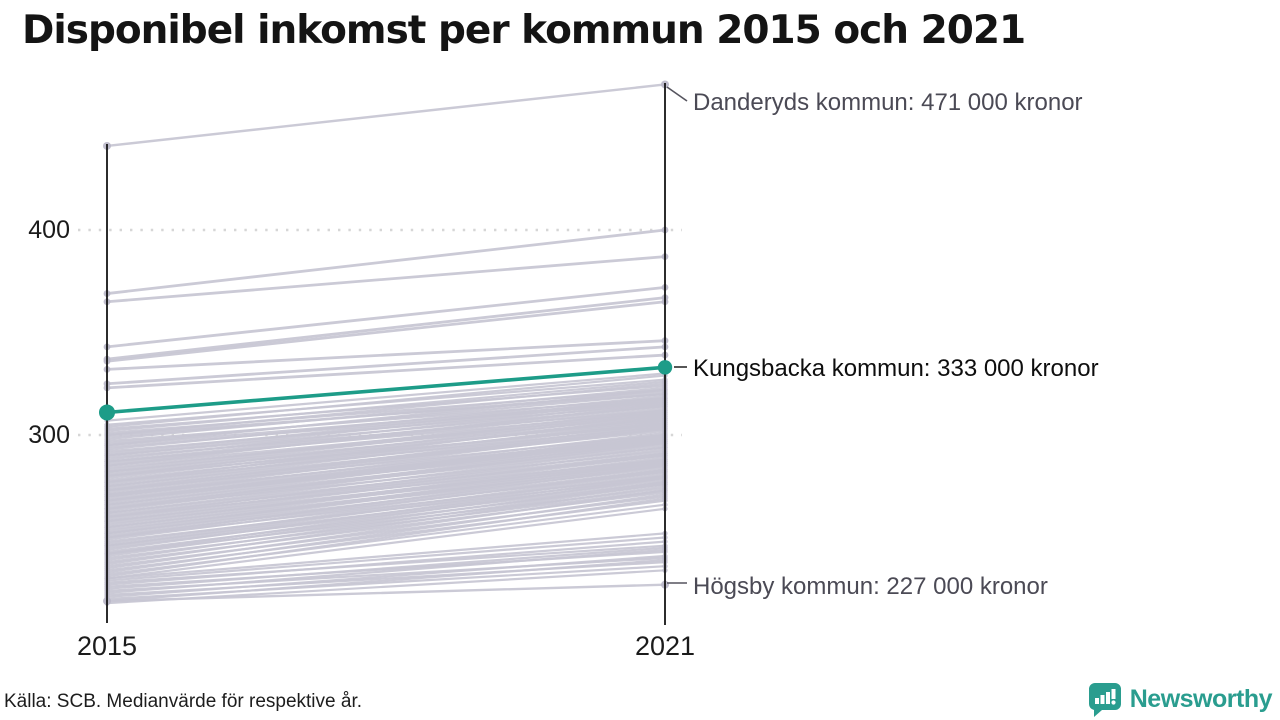 The width and height of the screenshot is (1280, 720). Describe the element at coordinates (386, 390) in the screenshot. I see `highlighted-slope-lines` at that location.